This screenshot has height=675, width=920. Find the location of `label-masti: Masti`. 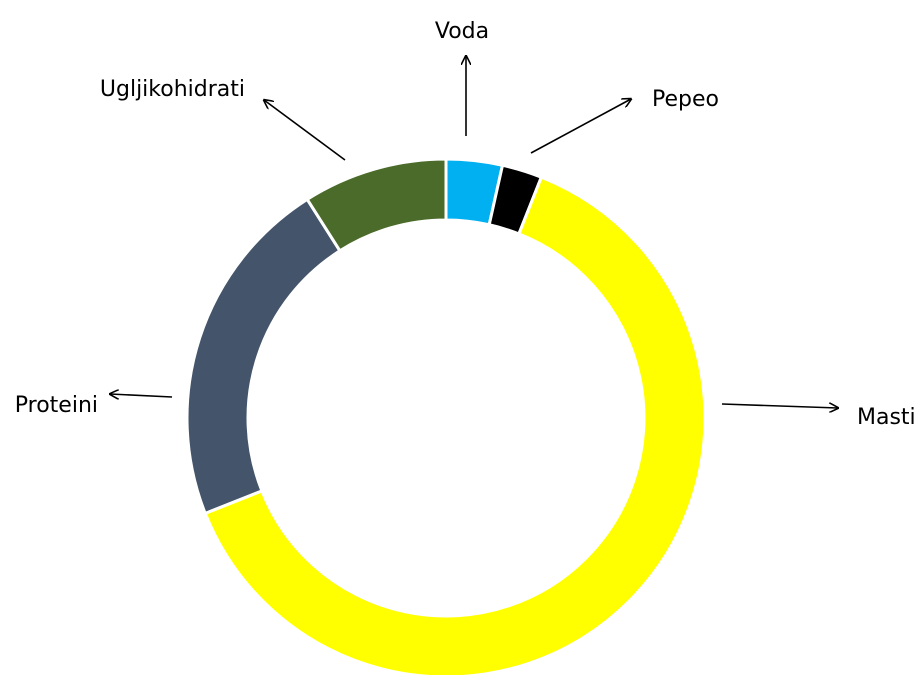

label-masti: Masti is located at coordinates (886, 417).